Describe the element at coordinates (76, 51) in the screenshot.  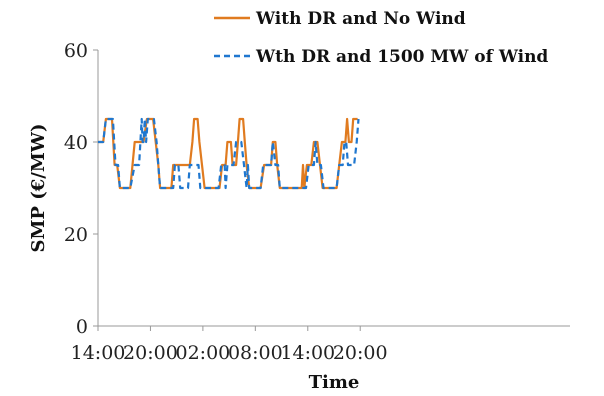
I see `y-tick-label: 60` at that location.